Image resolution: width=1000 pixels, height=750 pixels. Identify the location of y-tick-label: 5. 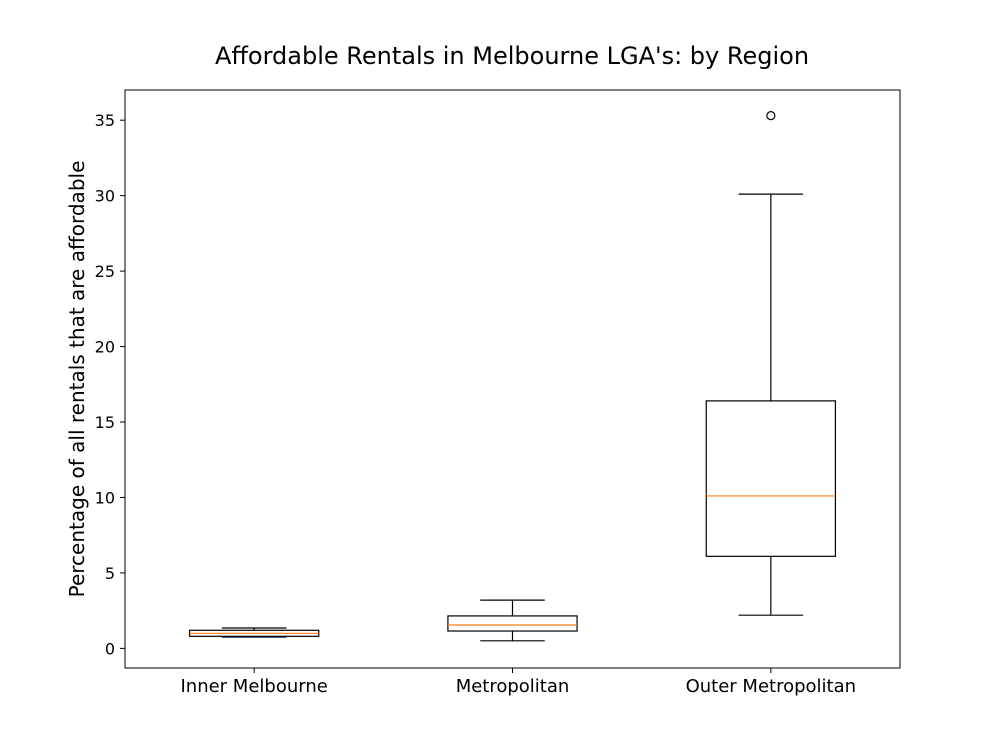
(110, 573).